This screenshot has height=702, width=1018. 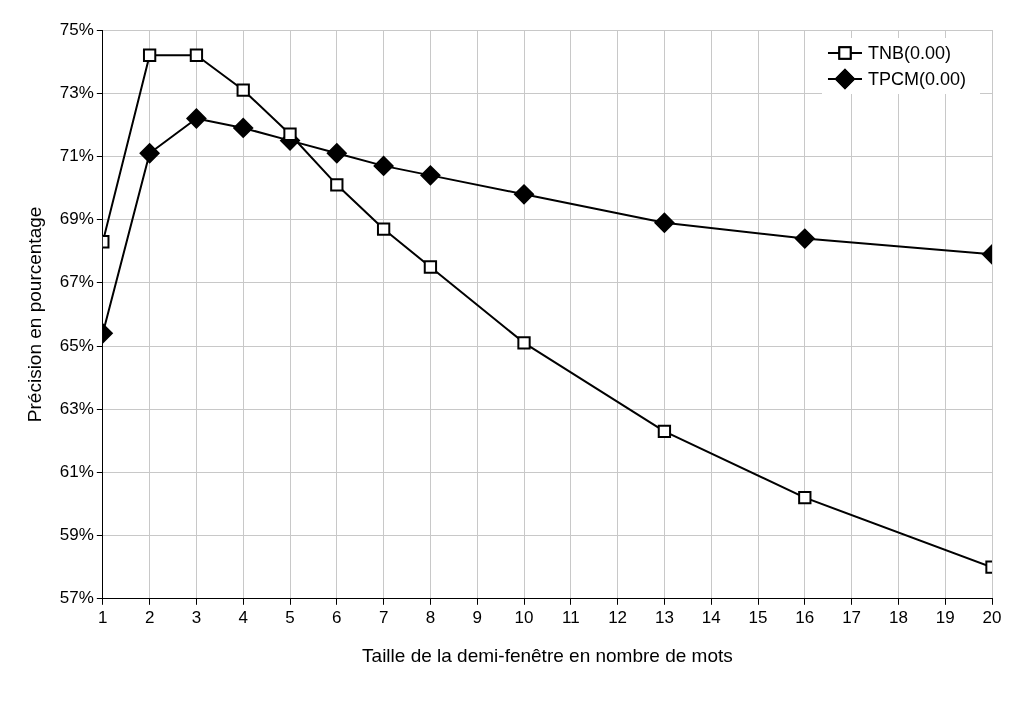 I want to click on x-tick-label: 3, so click(x=196, y=617).